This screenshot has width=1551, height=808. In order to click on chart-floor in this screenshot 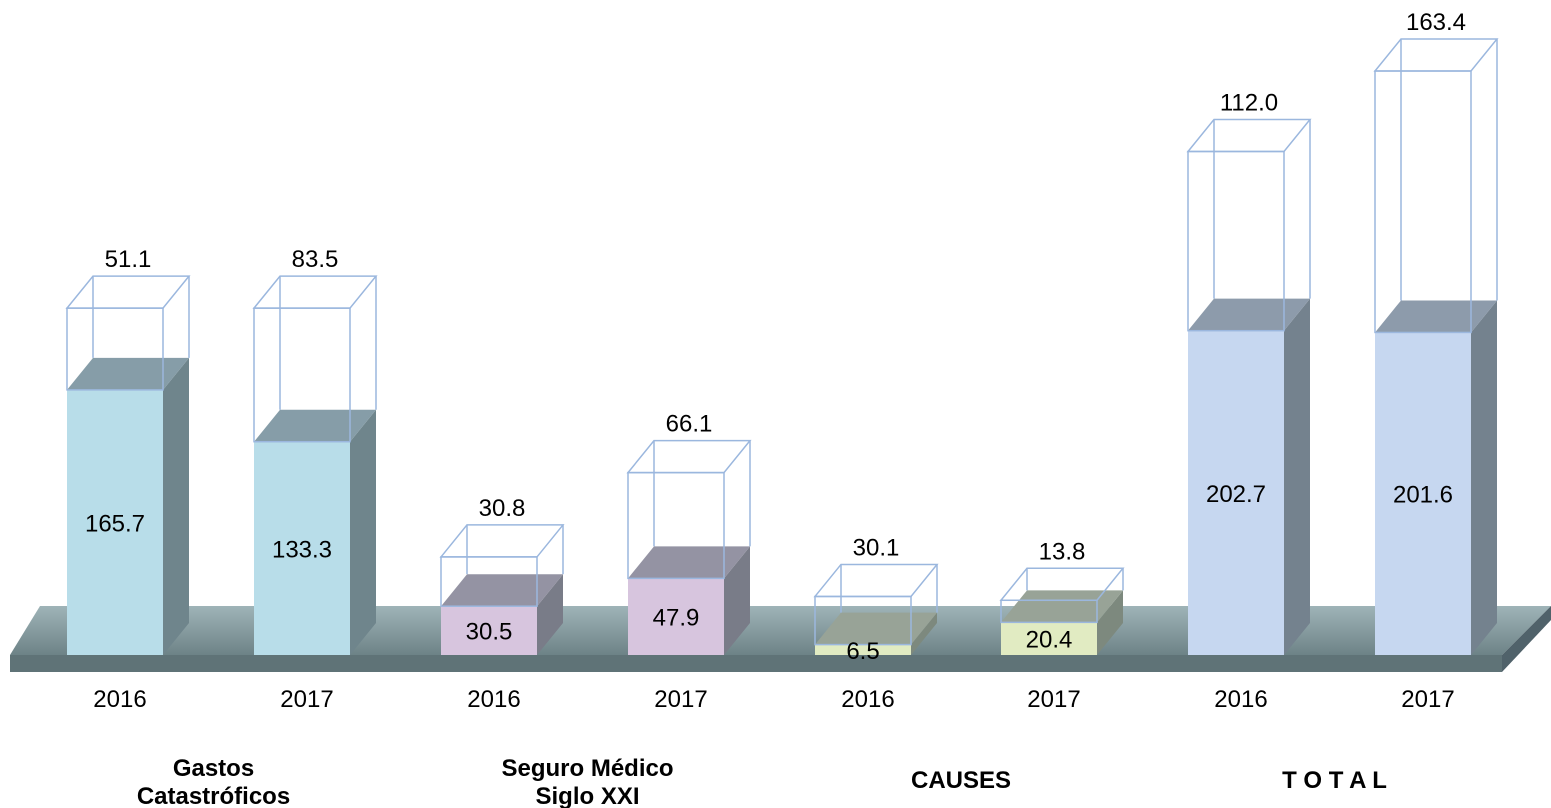, I will do `click(780, 639)`.